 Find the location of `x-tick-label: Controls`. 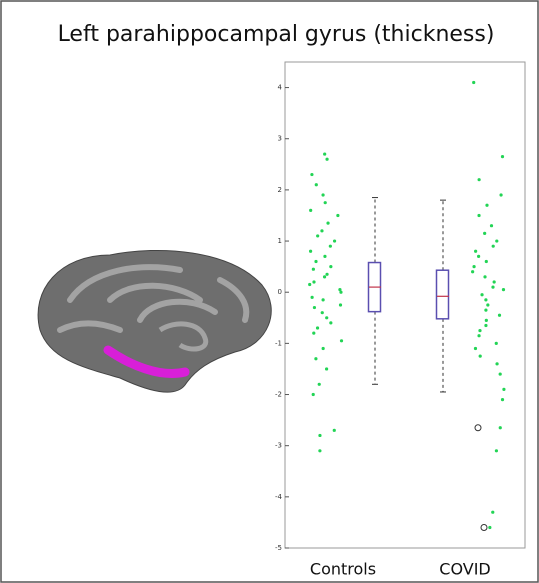

x-tick-label: Controls is located at coordinates (343, 569).